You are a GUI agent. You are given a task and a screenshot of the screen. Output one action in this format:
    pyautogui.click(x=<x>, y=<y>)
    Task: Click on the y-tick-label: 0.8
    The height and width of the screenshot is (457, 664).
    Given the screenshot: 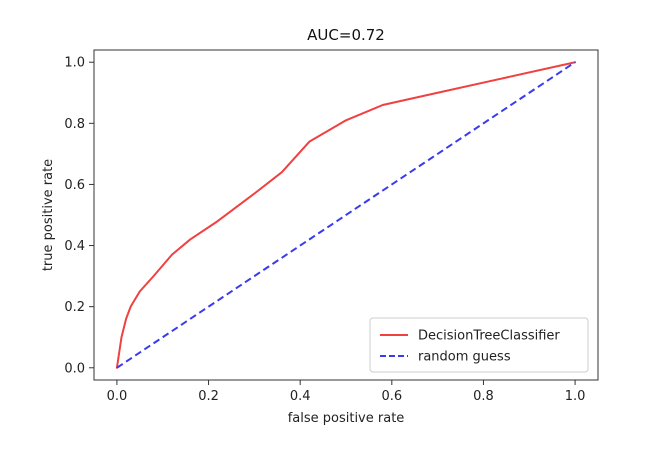 What is the action you would take?
    pyautogui.click(x=74, y=124)
    